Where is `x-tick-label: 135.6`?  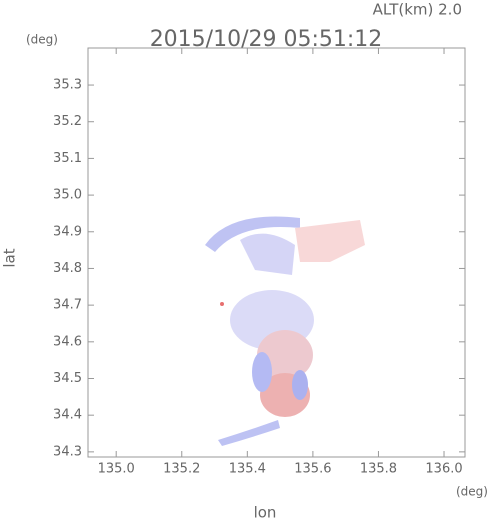 x-tick-label: 135.6 is located at coordinates (312, 469).